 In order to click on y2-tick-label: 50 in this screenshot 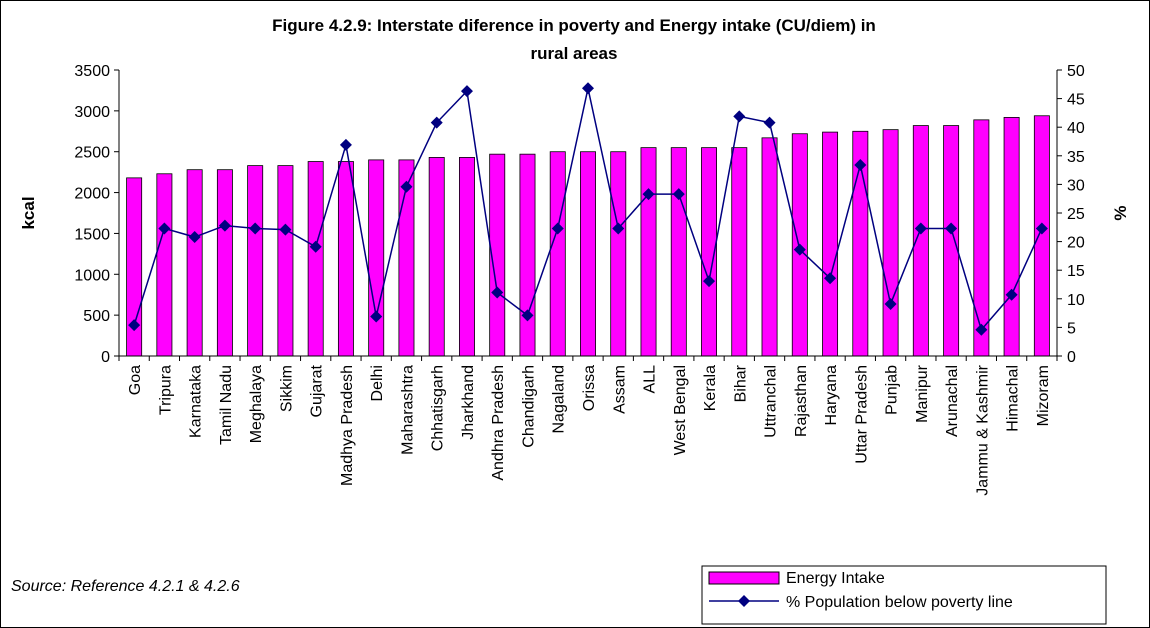, I will do `click(1076, 71)`.